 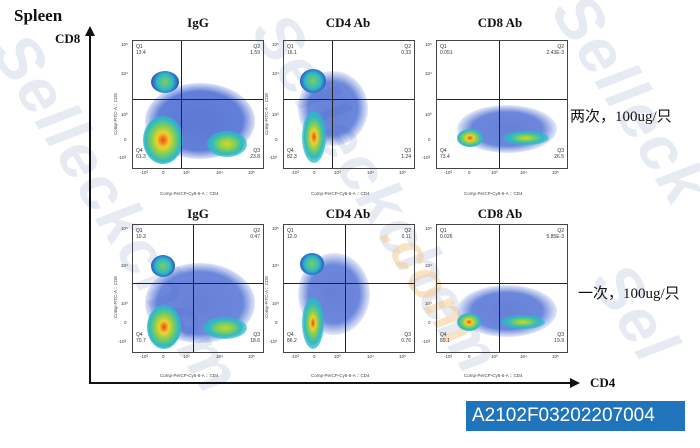 What do you see at coordinates (198, 288) in the screenshot?
I see `flow-plot-igg-once: Q1 10.3 Q2 0.47 Q4 70.7 Q3 18.6` at bounding box center [198, 288].